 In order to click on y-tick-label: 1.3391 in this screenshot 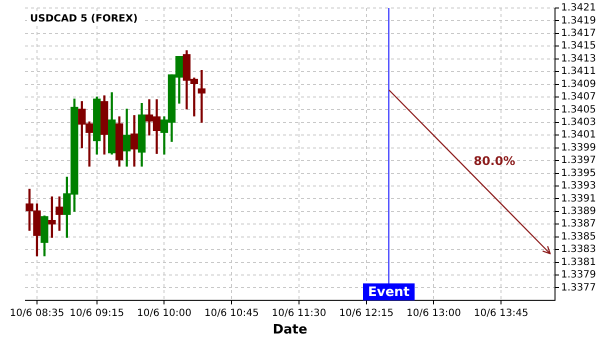, I will do `click(578, 198)`.